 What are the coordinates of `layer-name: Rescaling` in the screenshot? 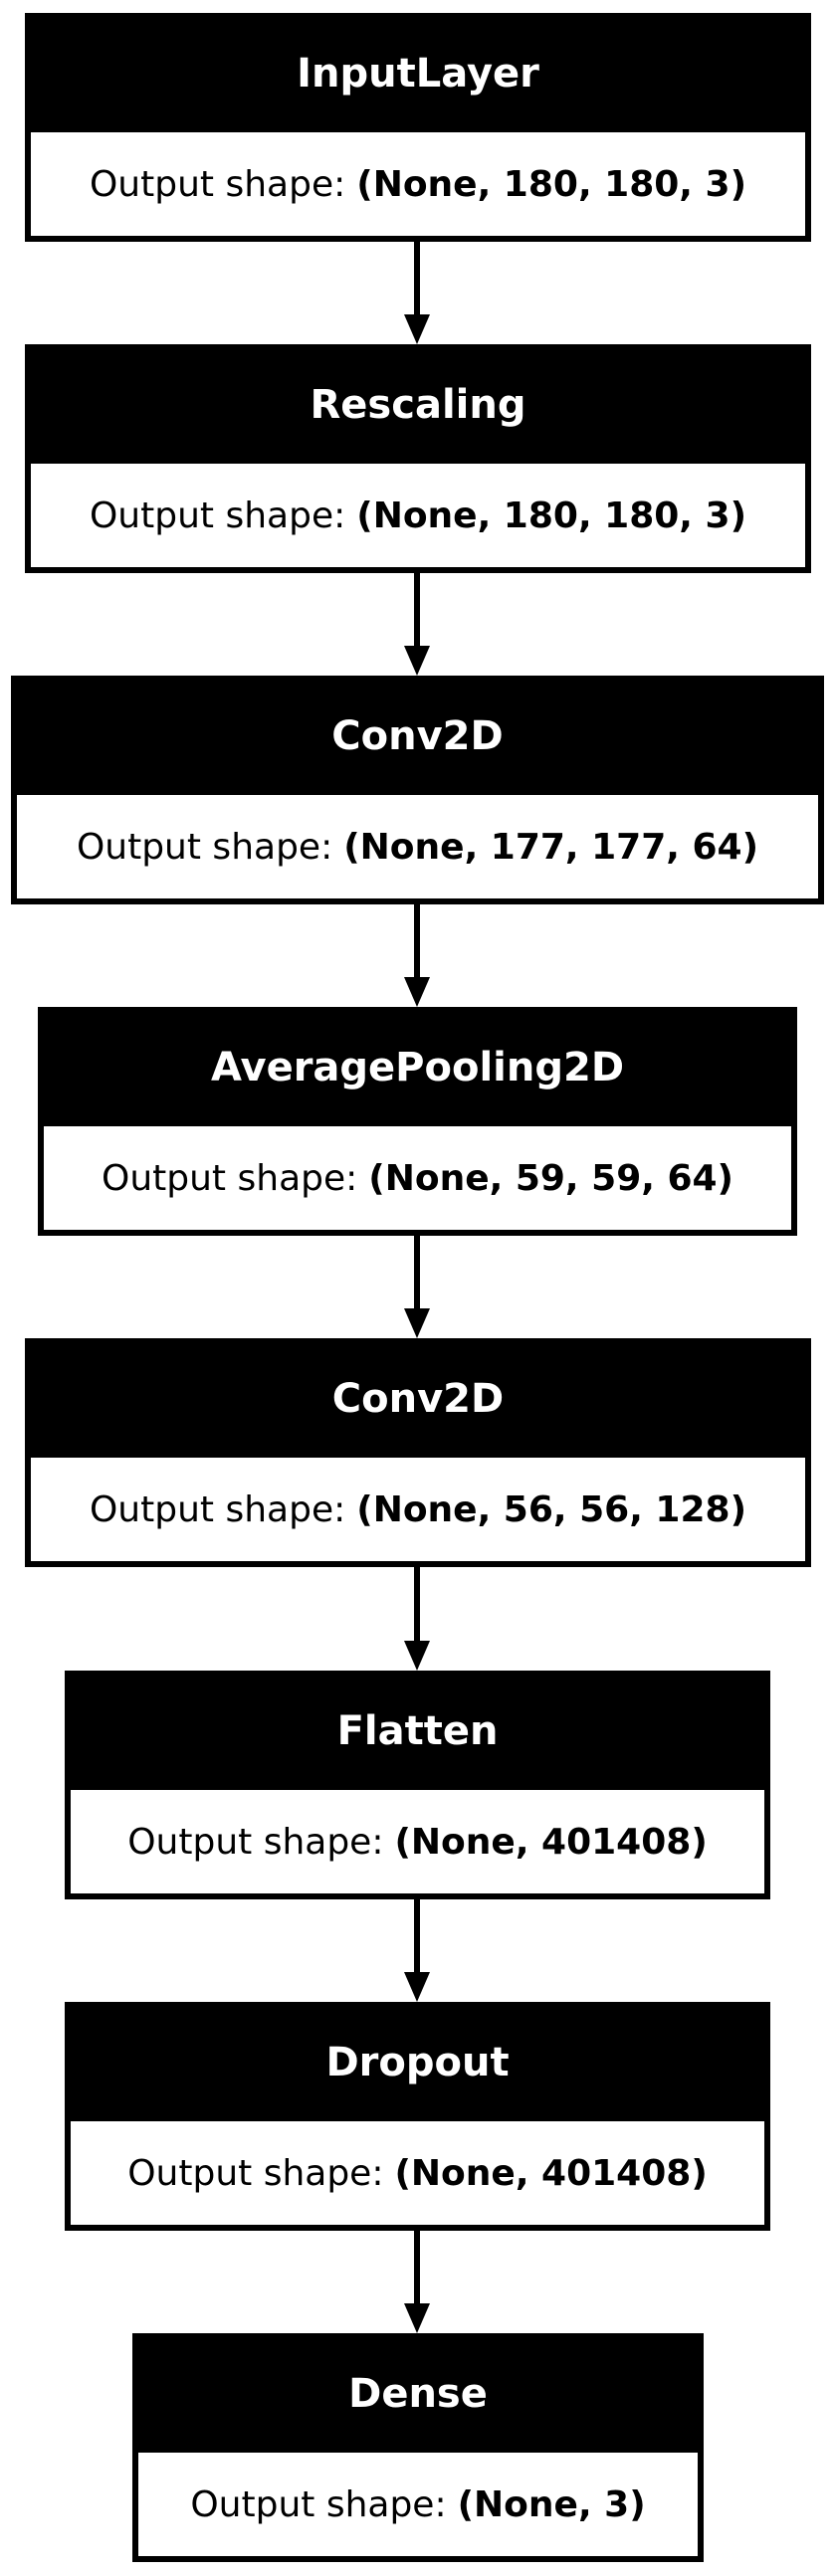 It's located at (418, 407).